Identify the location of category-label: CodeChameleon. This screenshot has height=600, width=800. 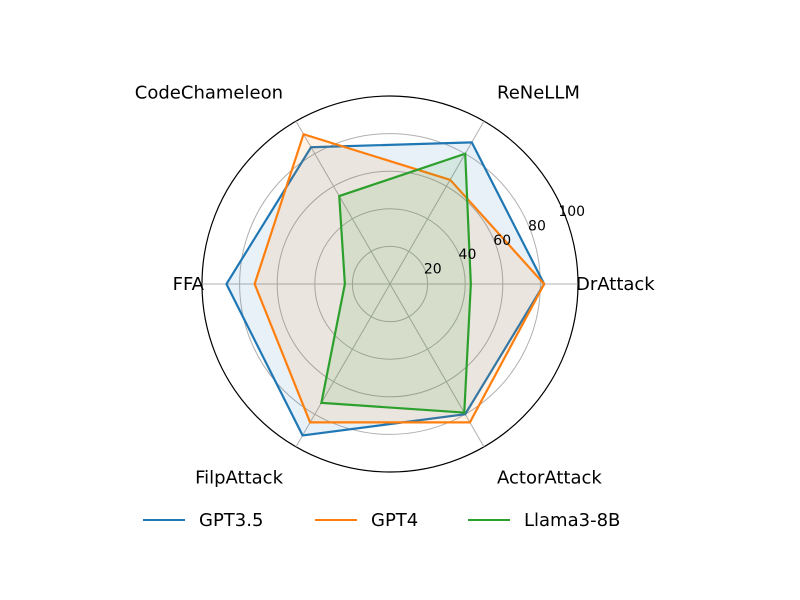
(209, 93).